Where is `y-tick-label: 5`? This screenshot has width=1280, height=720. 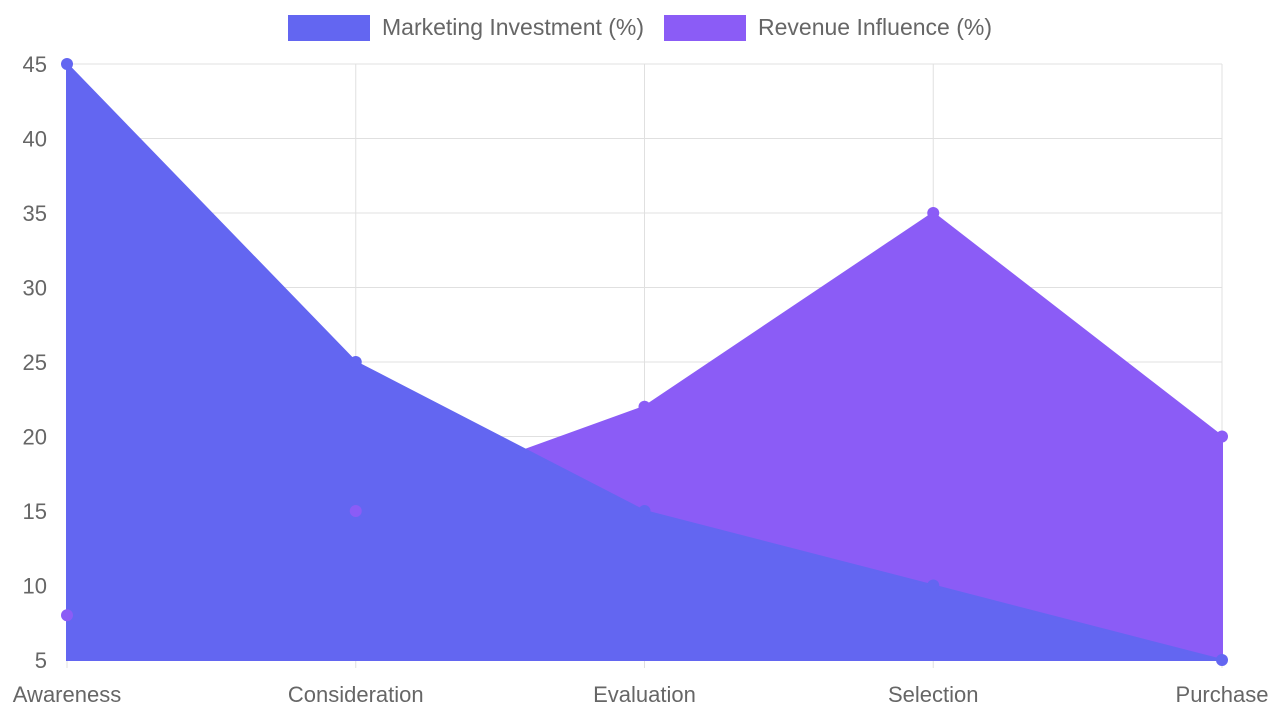
y-tick-label: 5 is located at coordinates (41, 660).